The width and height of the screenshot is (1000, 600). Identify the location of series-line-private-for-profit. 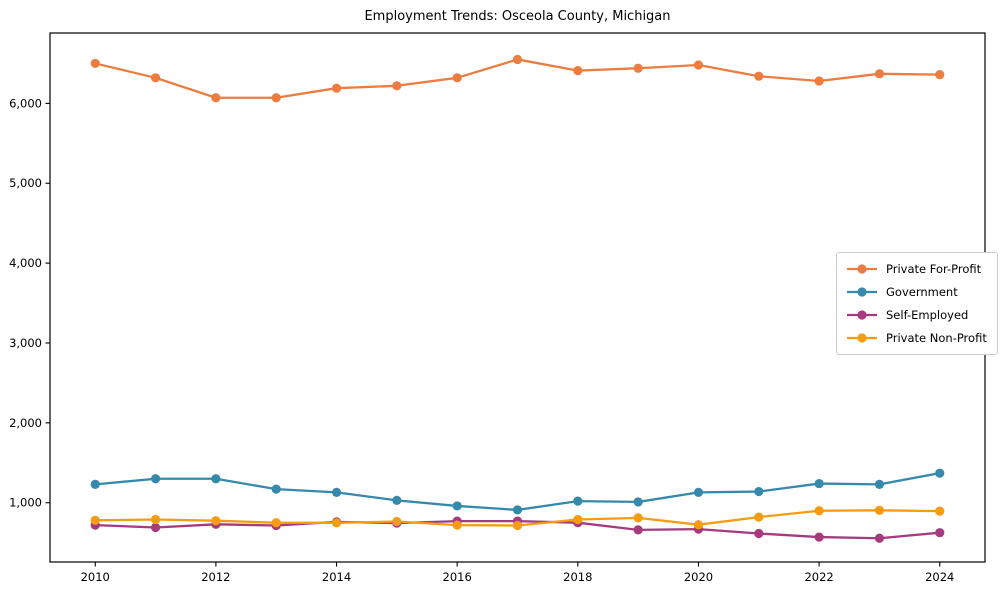
(517, 78).